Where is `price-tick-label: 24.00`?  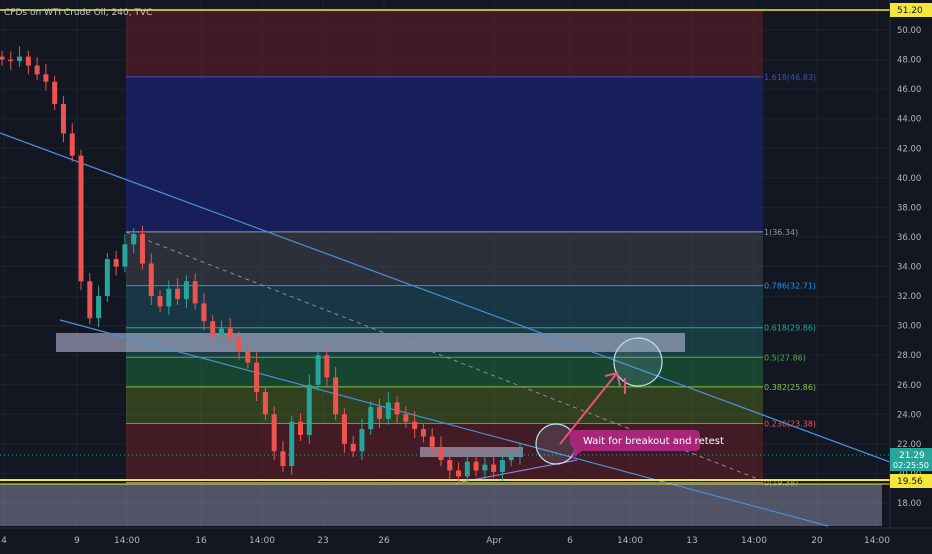 price-tick-label: 24.00 is located at coordinates (909, 415).